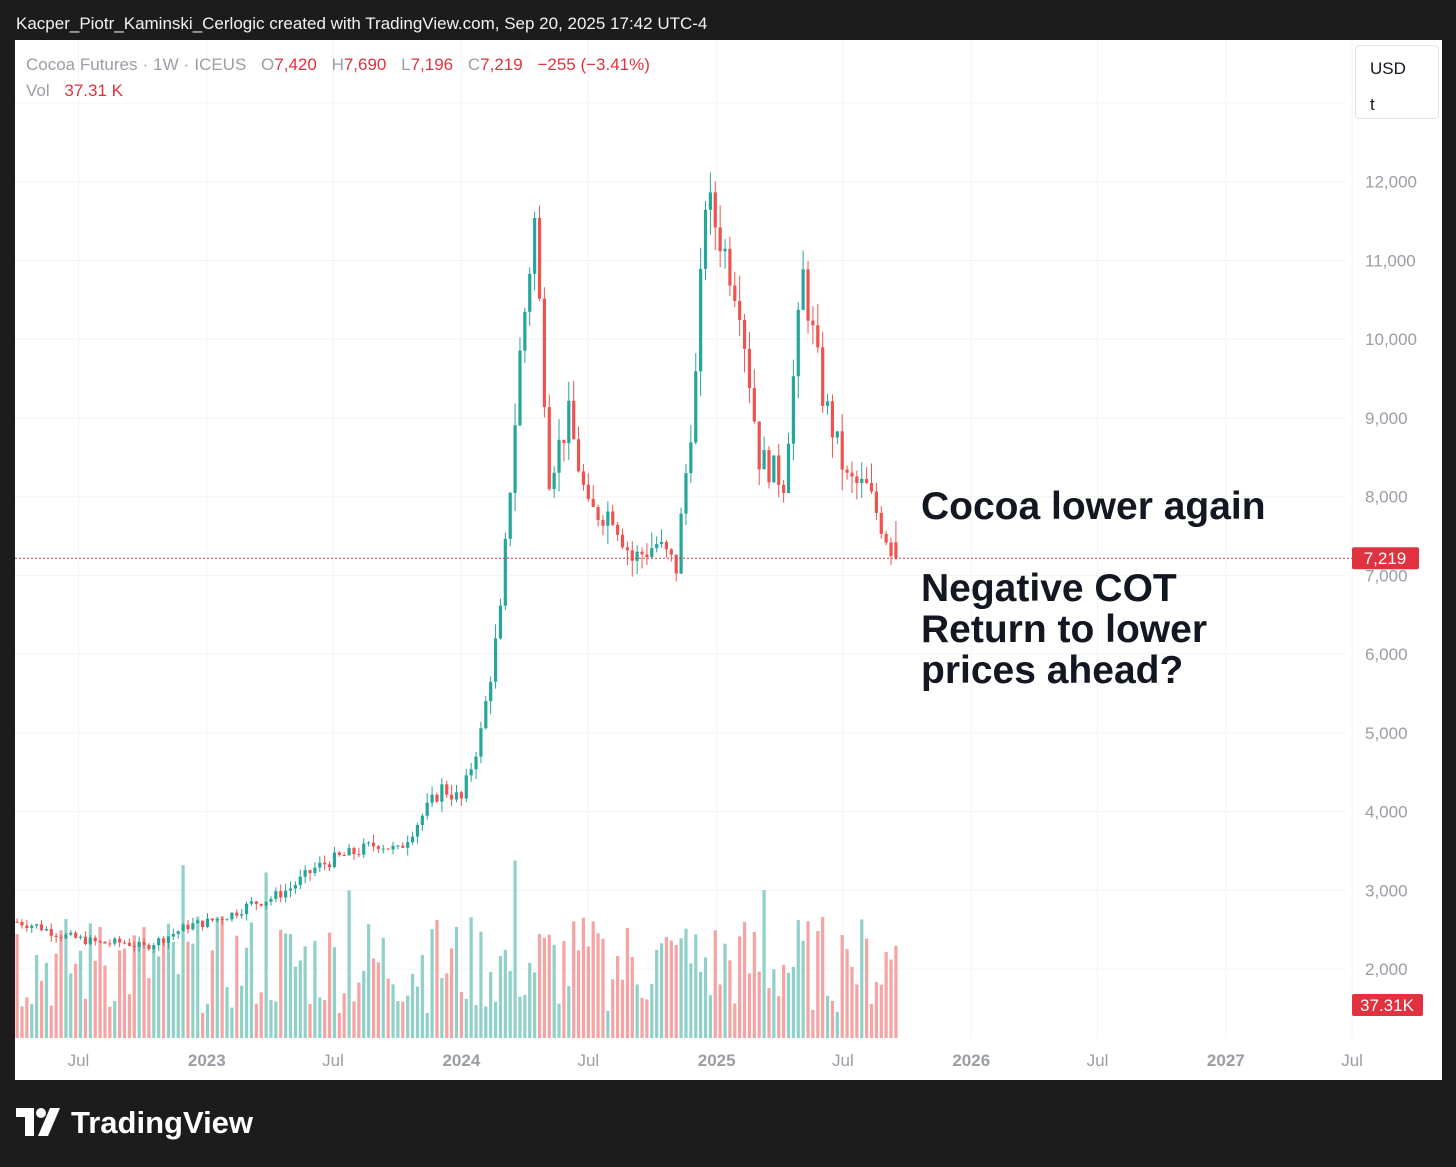  I want to click on price-tick-label: 7,000, so click(1386, 575).